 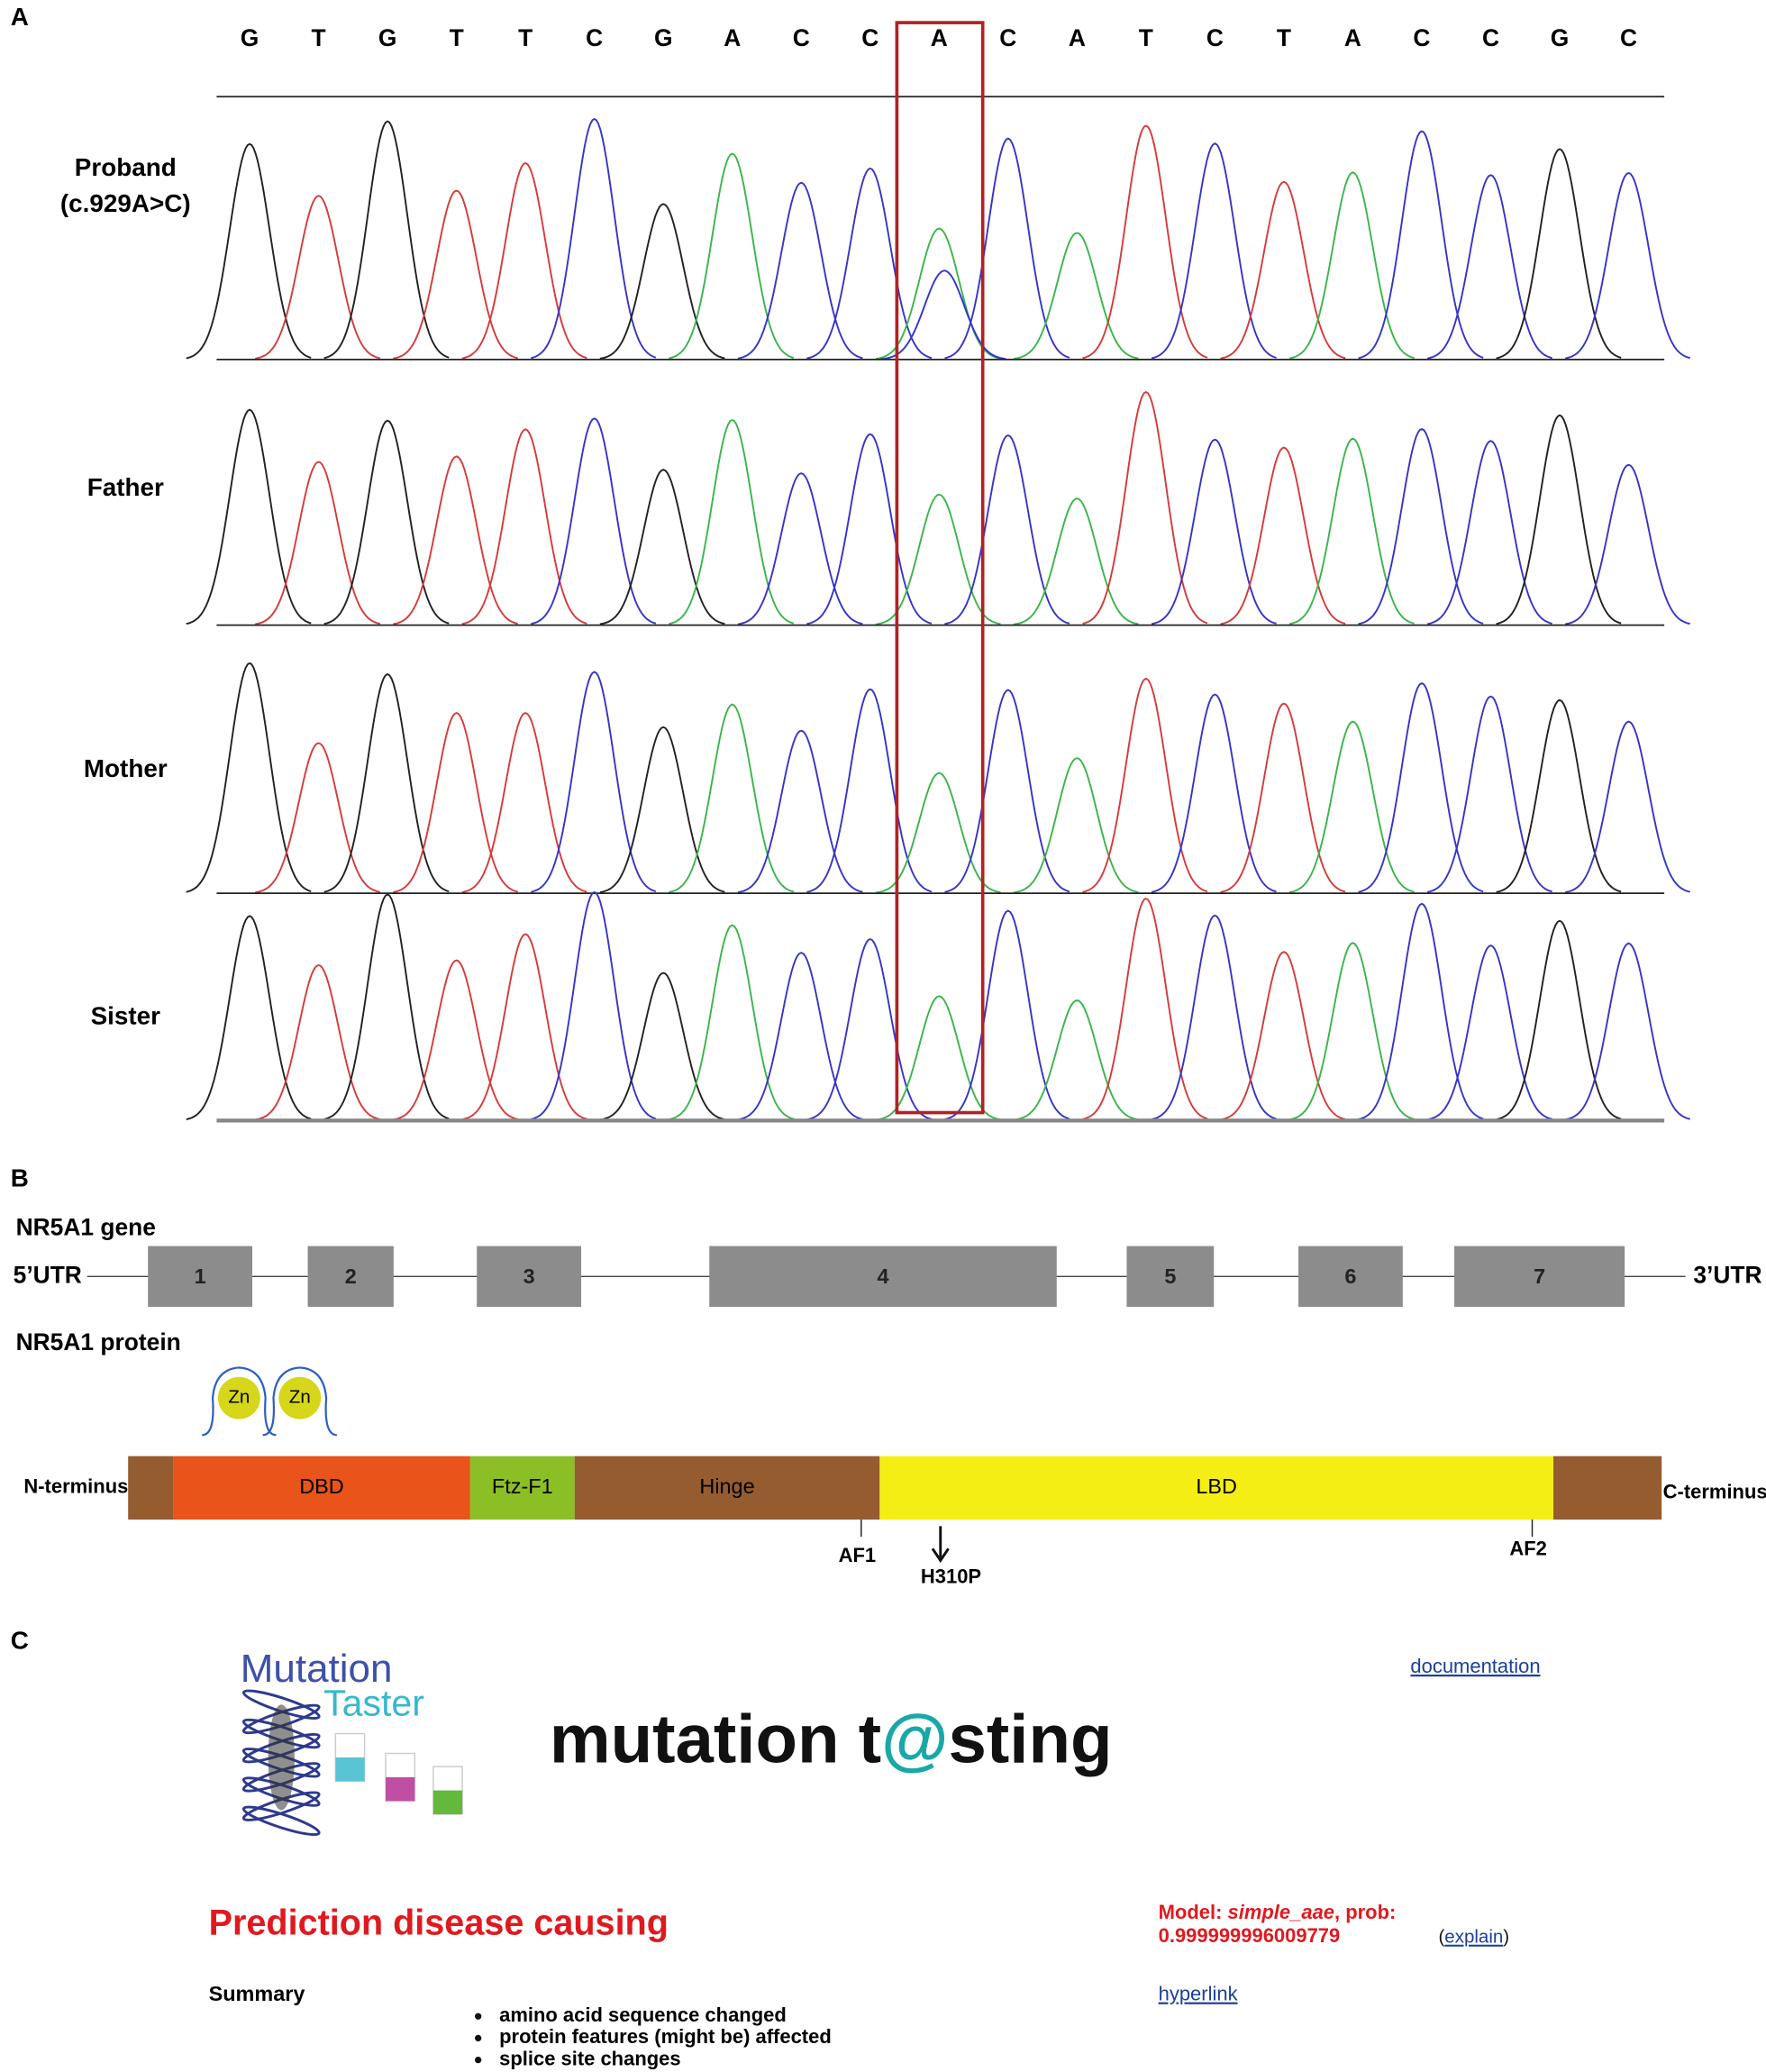 I want to click on domain-label: Ftz-F1, so click(x=523, y=1486).